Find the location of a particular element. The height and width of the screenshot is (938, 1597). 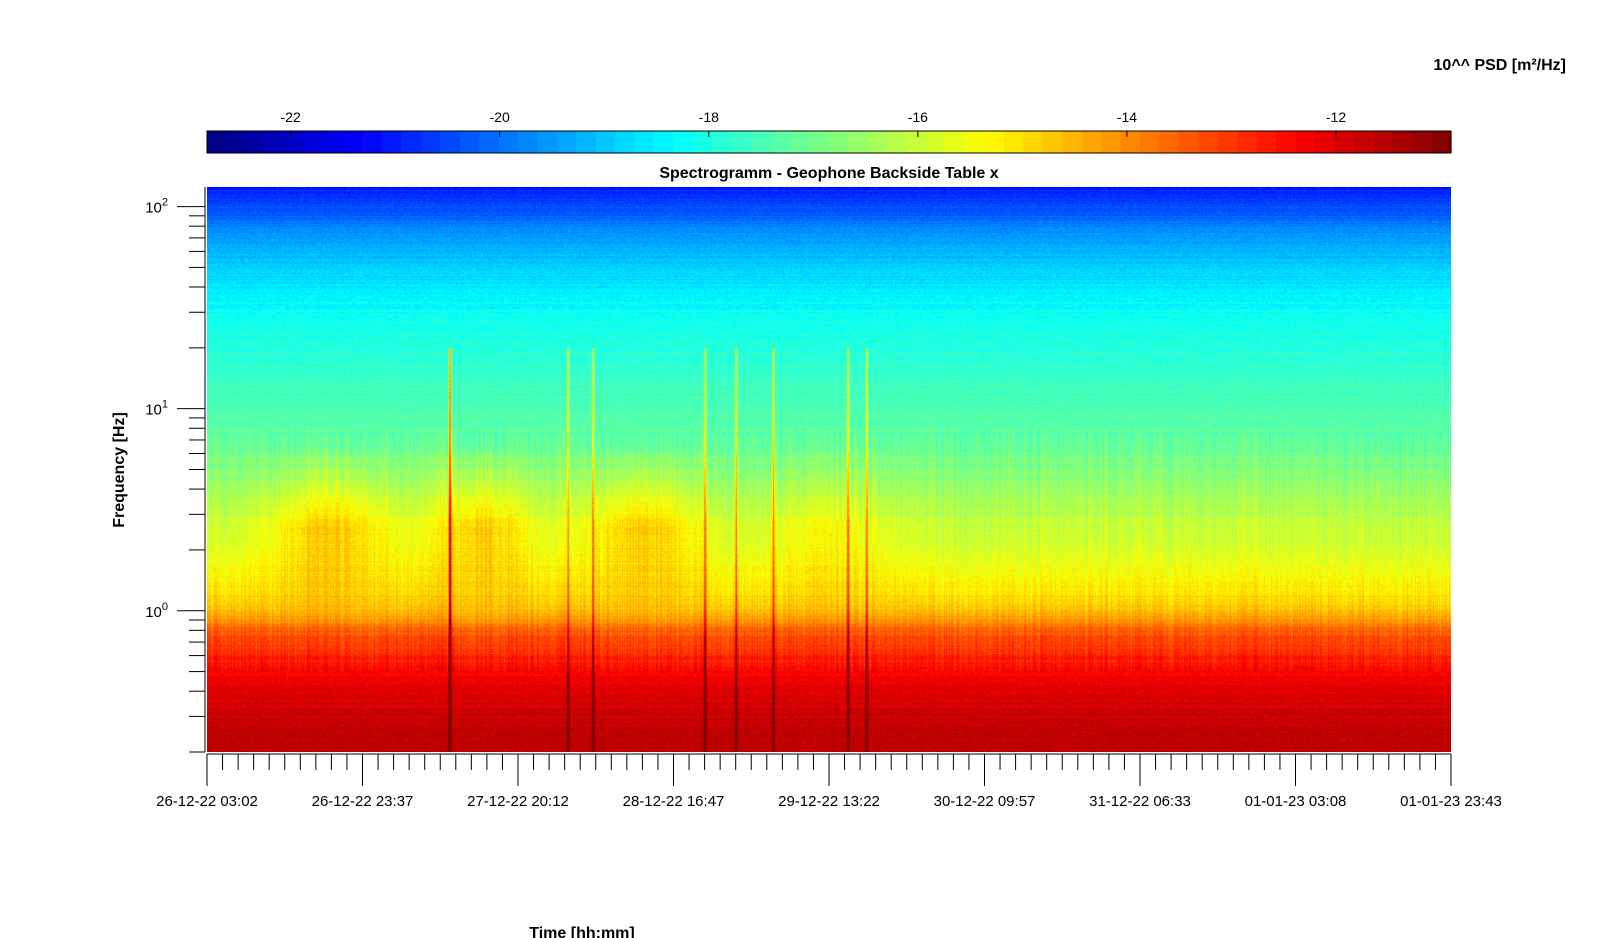

x-tick-label: 28-12-22 16:47 is located at coordinates (674, 801).